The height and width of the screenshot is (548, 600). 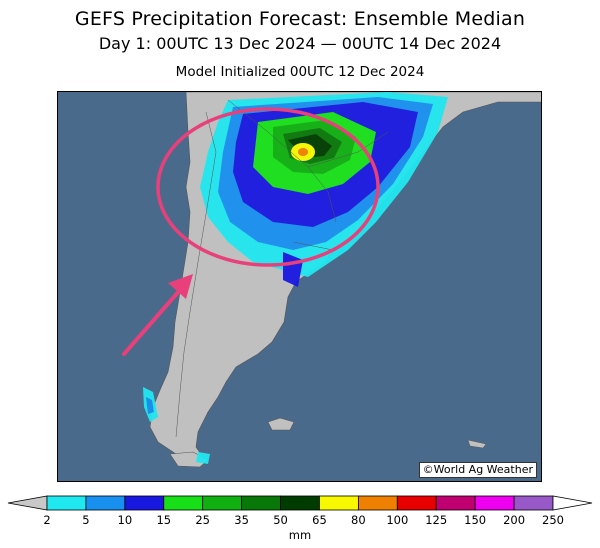 What do you see at coordinates (514, 520) in the screenshot?
I see `colorbar-tick-label: 200` at bounding box center [514, 520].